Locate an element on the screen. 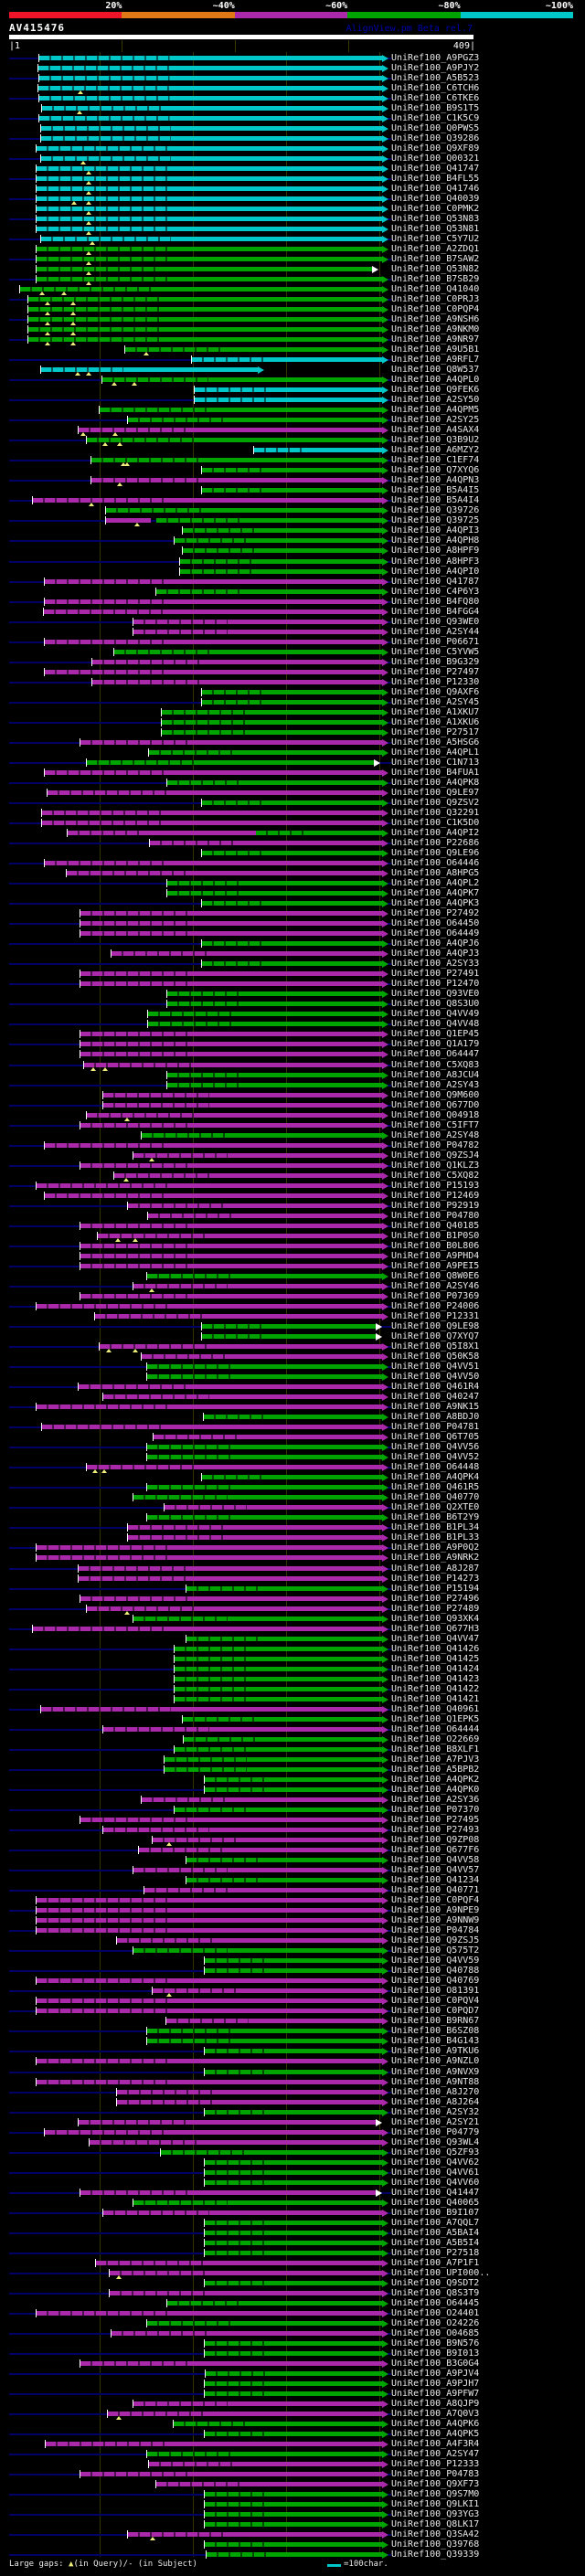 This screenshot has height=2576, width=585. hit-row: UniRef100_B9RN67 is located at coordinates (293, 2021).